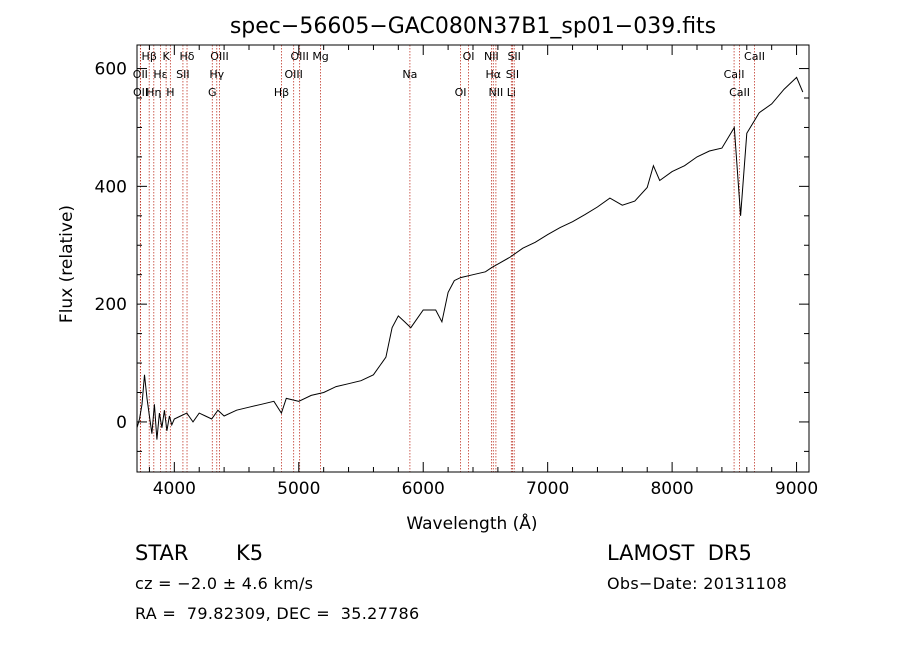  Describe the element at coordinates (277, 613) in the screenshot. I see `sky-coordinates: RA = 79.82309, DEC = 35.27786` at that location.